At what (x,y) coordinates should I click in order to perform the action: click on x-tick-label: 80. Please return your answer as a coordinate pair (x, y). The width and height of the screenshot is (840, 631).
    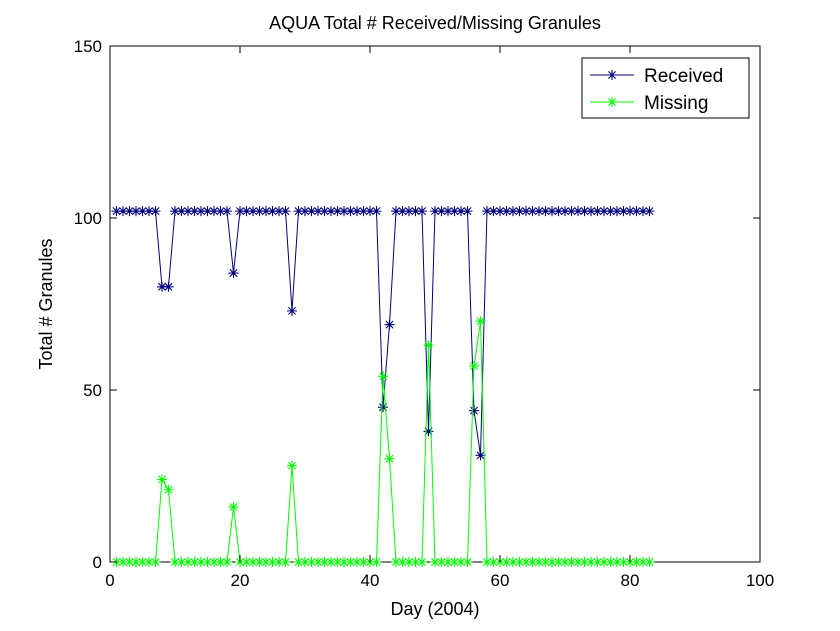
    Looking at the image, I should click on (630, 580).